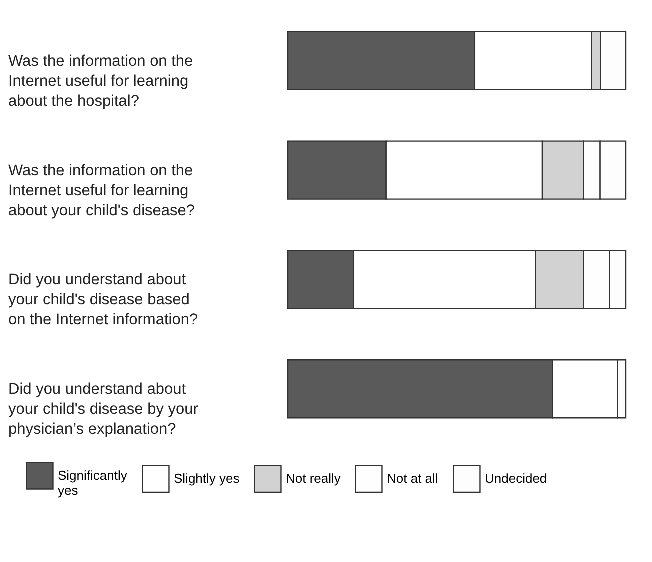 This screenshot has width=652, height=562. I want to click on legend-label: Undecided, so click(516, 478).